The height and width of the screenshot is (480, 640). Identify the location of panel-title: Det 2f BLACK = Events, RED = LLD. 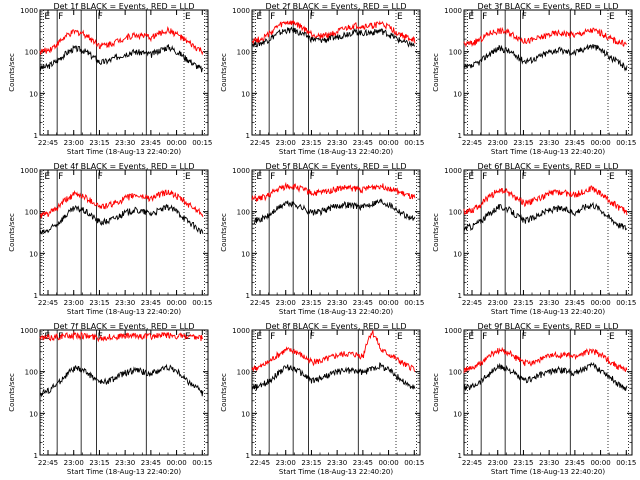
(335, 6).